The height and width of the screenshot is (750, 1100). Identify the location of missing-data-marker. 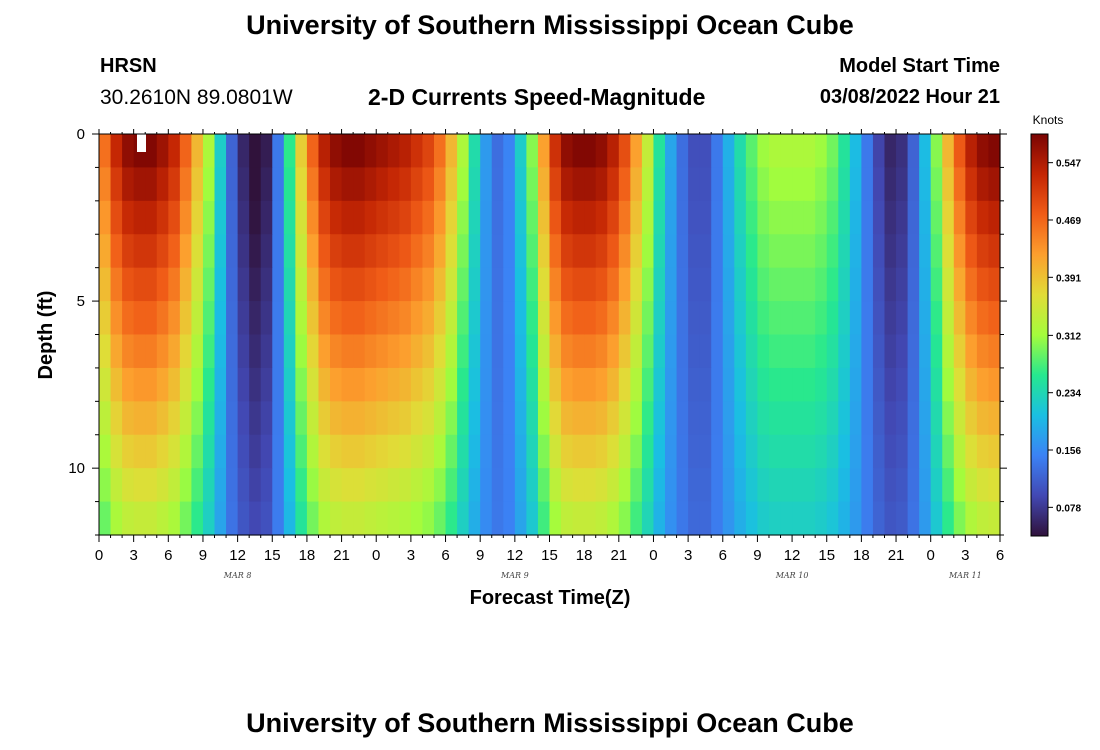
(141, 143).